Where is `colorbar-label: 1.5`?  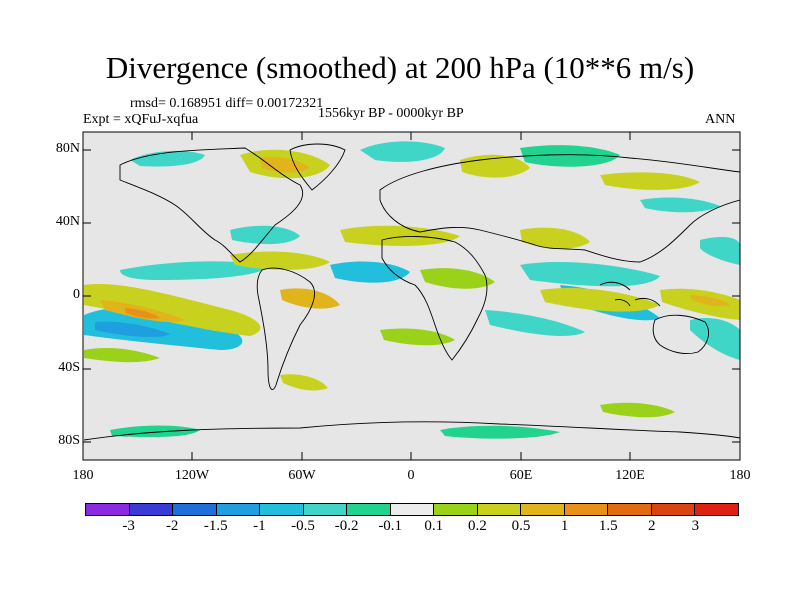
colorbar-label: 1.5 is located at coordinates (608, 526).